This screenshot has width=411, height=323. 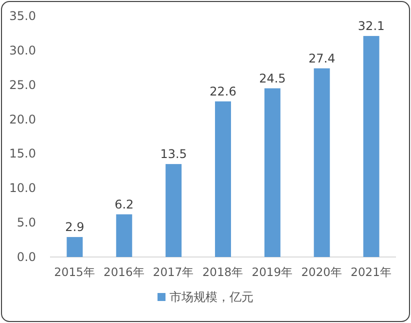 I want to click on x-tick-label: 2020年, so click(x=321, y=272).